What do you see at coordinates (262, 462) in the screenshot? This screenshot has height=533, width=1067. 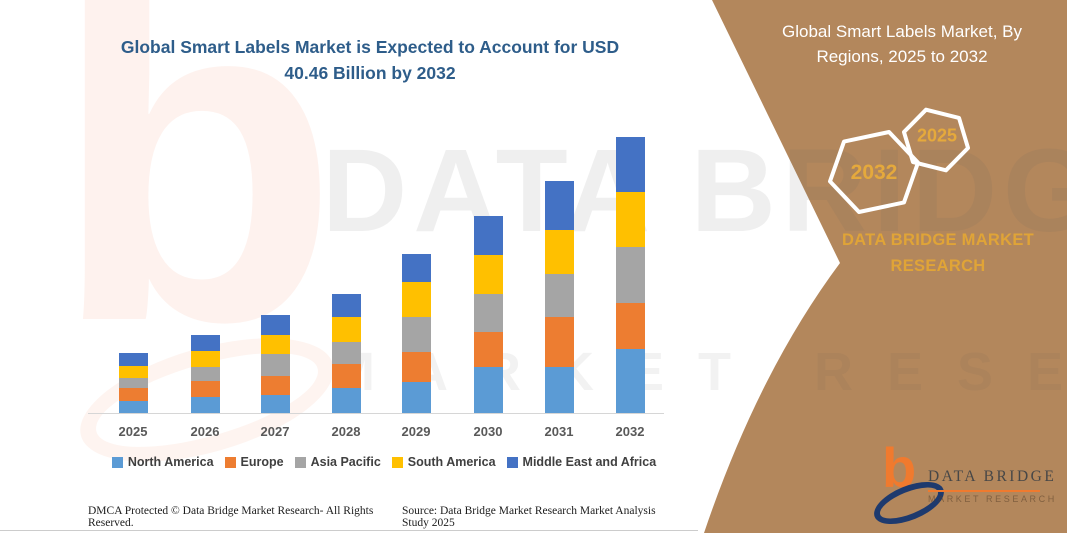 I see `legend-label: Europe` at bounding box center [262, 462].